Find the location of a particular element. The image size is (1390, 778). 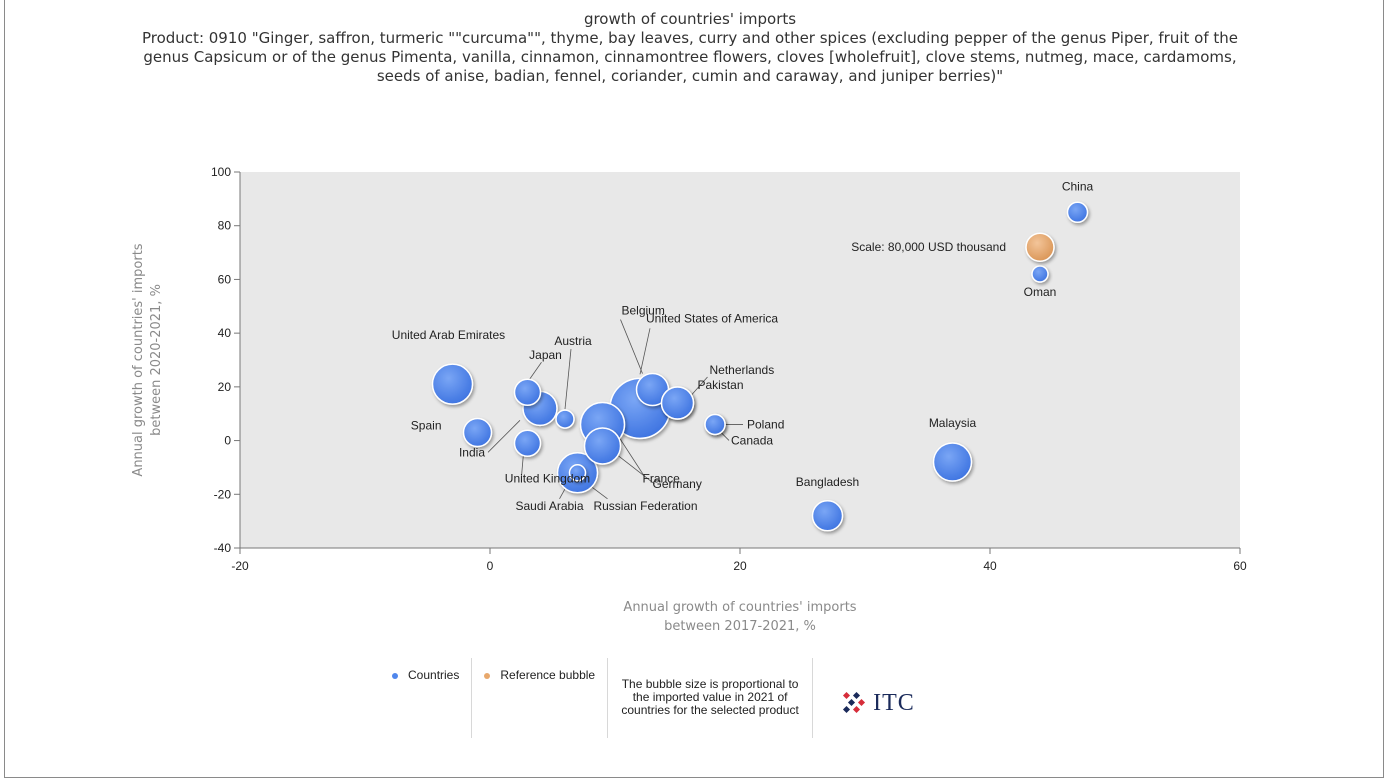

x-tick-label: 40 is located at coordinates (990, 566).